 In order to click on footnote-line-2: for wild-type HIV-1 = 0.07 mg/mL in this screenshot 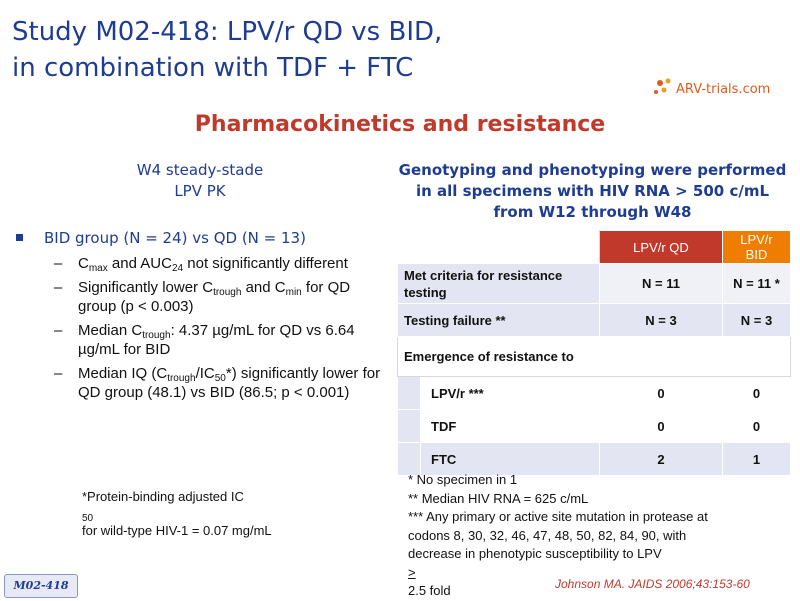, I will do `click(177, 530)`.